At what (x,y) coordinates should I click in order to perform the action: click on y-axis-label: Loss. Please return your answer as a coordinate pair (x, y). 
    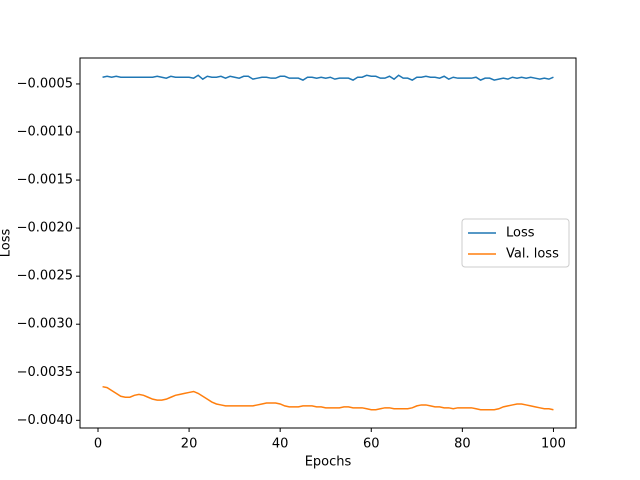
    Looking at the image, I should click on (7, 243).